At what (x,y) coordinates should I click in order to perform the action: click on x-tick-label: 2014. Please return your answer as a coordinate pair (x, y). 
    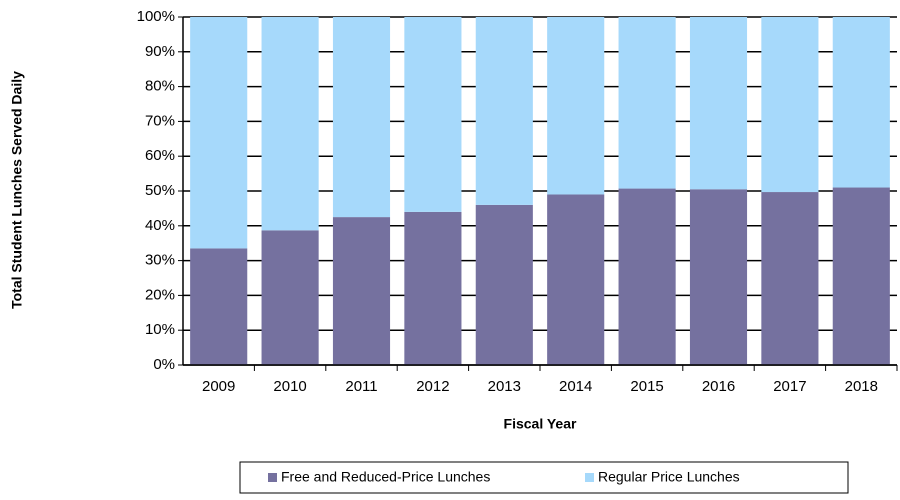
    Looking at the image, I should click on (575, 386).